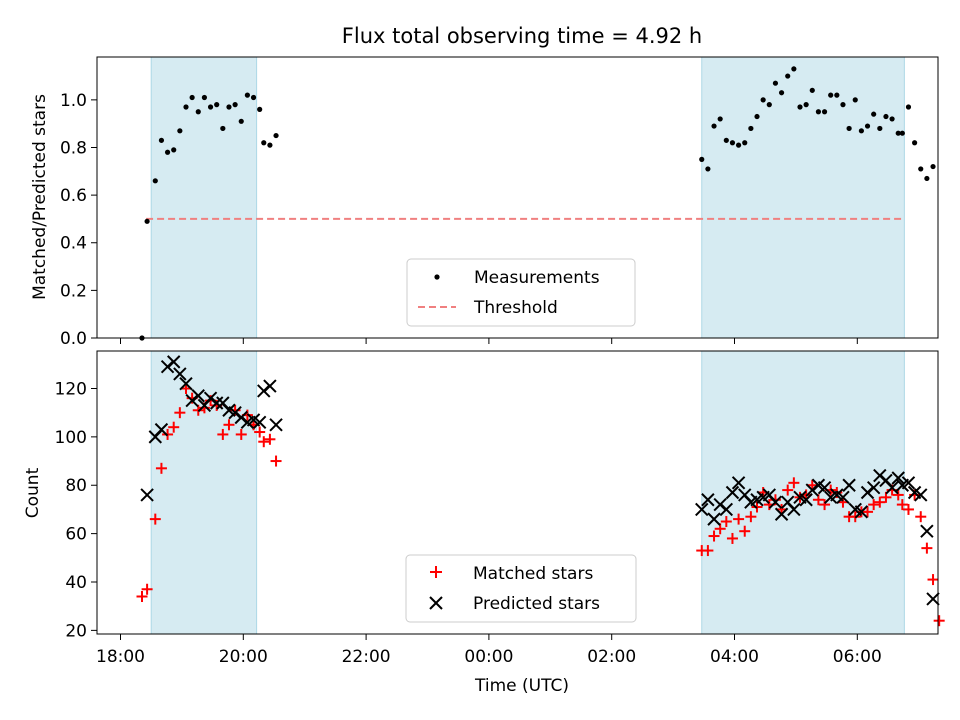  What do you see at coordinates (366, 657) in the screenshot?
I see `x-tick-label: 22:00` at bounding box center [366, 657].